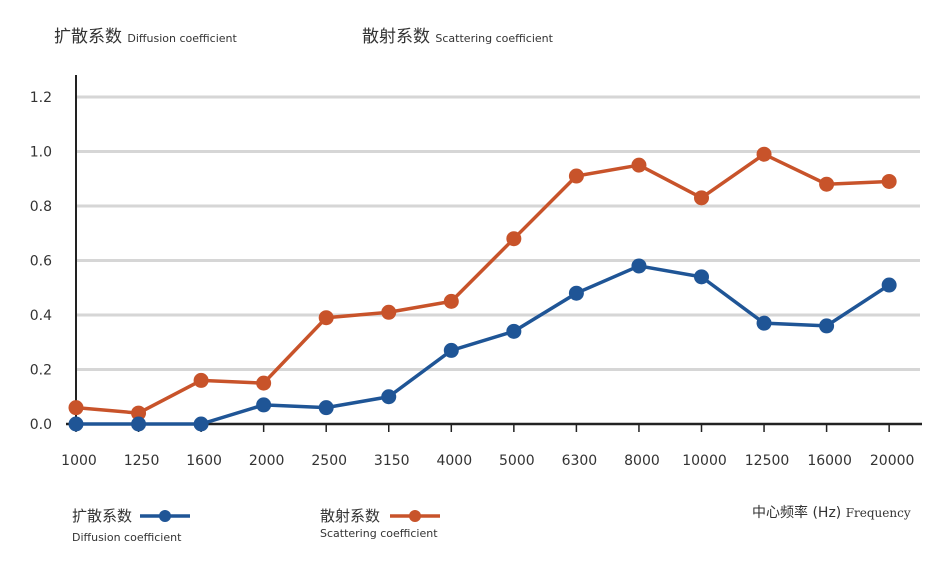  What do you see at coordinates (88, 37) in the screenshot?
I see `header-diffusion-cn: 扩散系数` at bounding box center [88, 37].